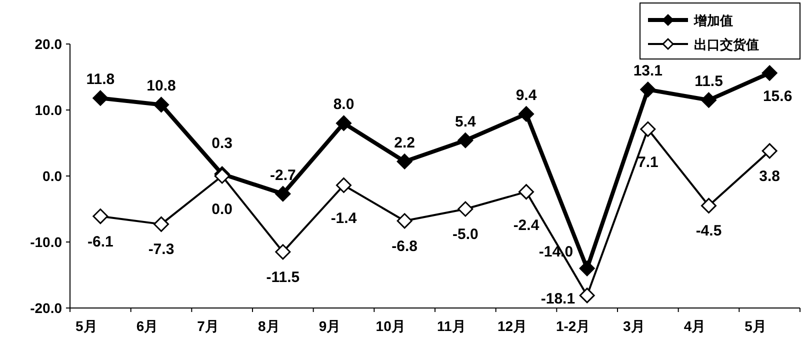 The width and height of the screenshot is (809, 338). I want to click on data-label: 9.4, so click(527, 95).